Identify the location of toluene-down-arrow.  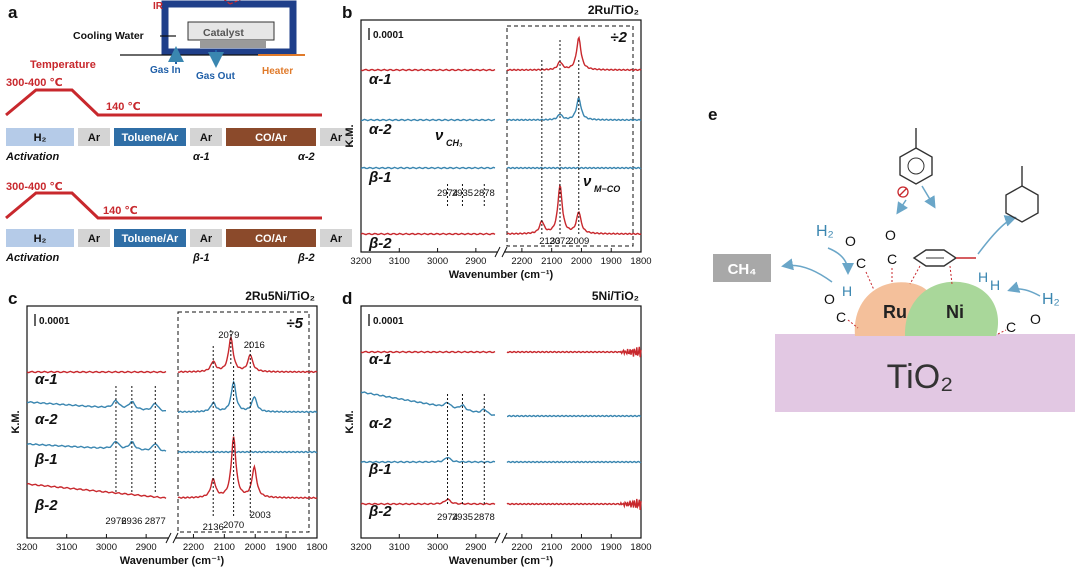
(902, 207).